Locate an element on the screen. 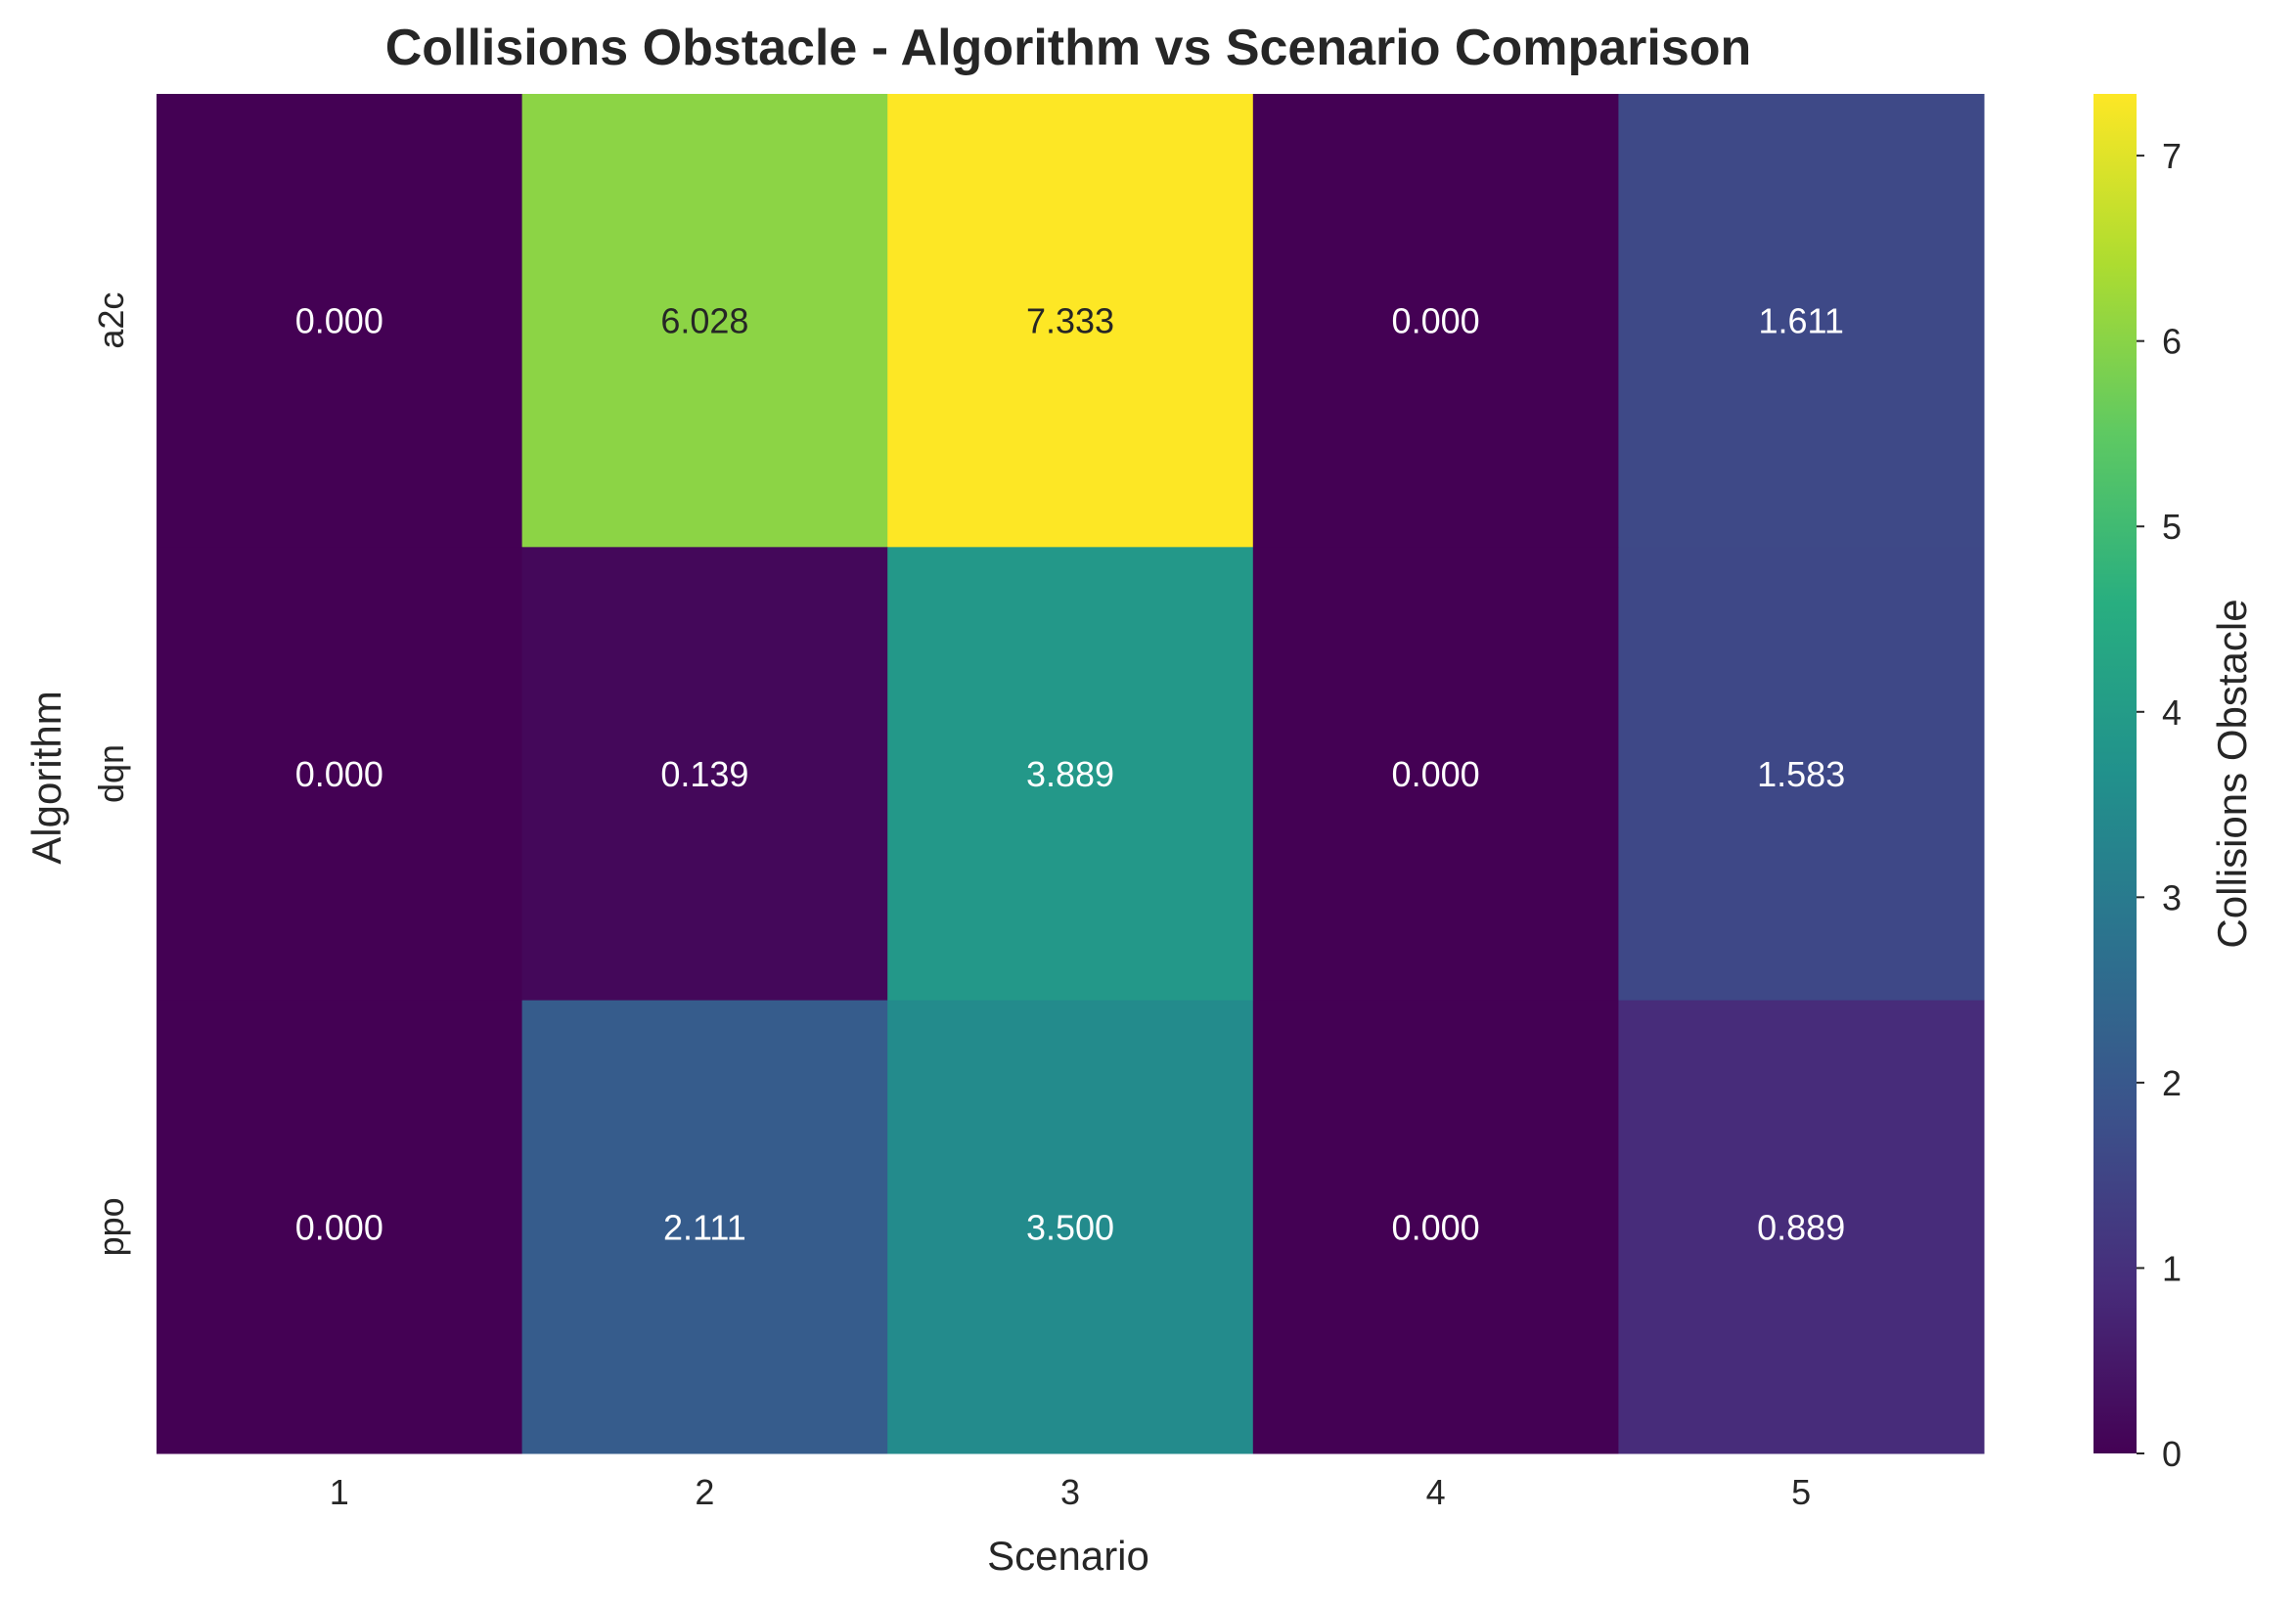 This screenshot has width=2296, height=1607. heatmap-cell-label: 2.111 is located at coordinates (705, 1227).